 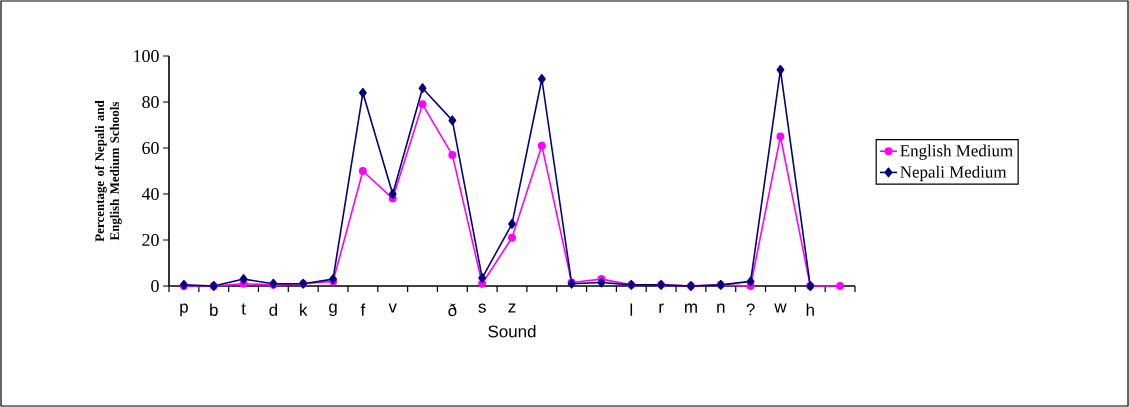 I want to click on x-tick-label: m, so click(x=691, y=308).